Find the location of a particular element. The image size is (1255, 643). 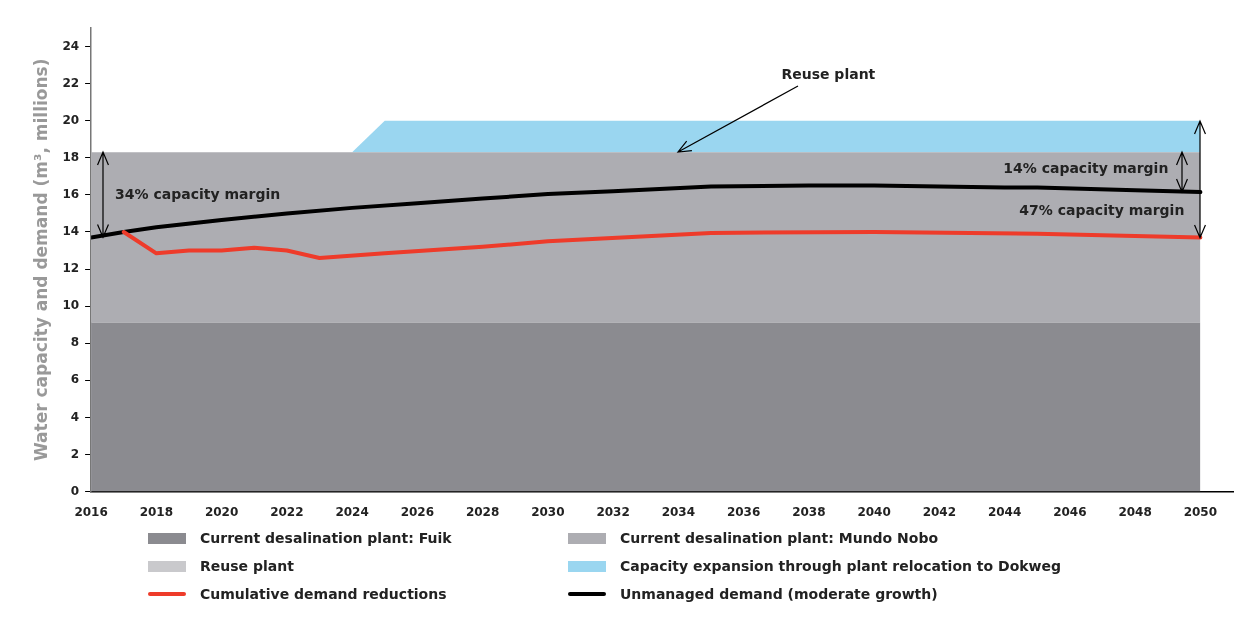

y-tick-label: 12 is located at coordinates (71, 268).